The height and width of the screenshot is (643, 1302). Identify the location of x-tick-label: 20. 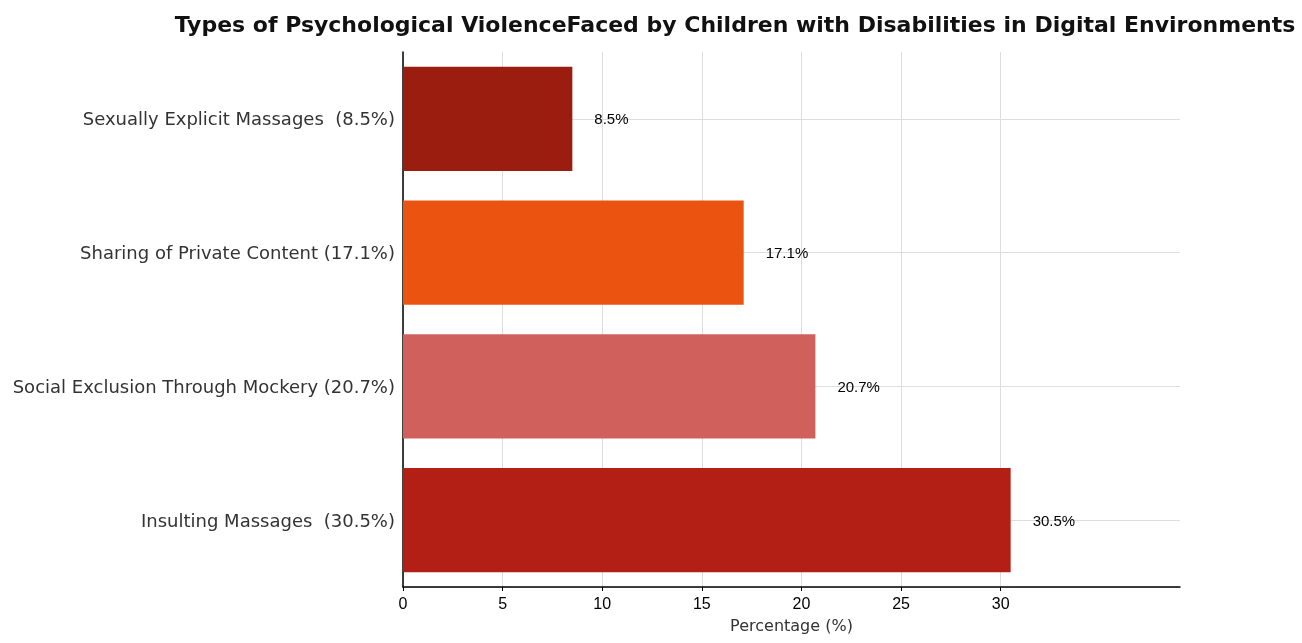
(801, 603).